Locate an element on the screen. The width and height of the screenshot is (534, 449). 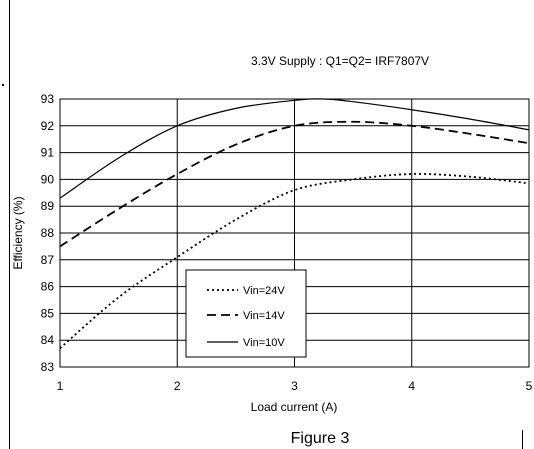
legend: Vin=24V Vin=14V Vin=10V is located at coordinates (246, 313).